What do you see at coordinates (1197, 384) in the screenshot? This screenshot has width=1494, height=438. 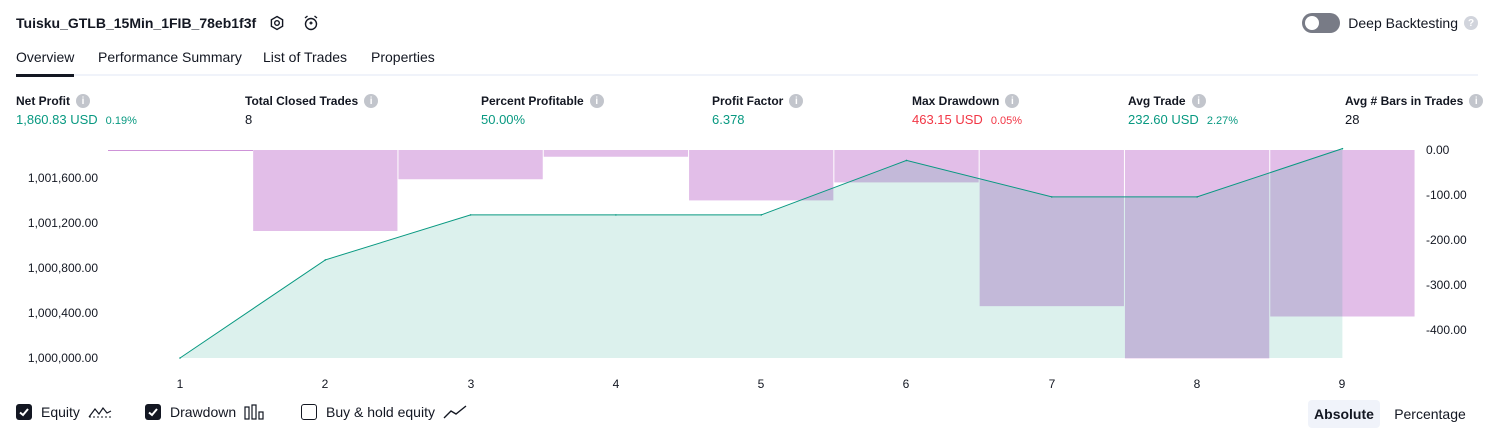 I see `x-axis-tick: 8` at bounding box center [1197, 384].